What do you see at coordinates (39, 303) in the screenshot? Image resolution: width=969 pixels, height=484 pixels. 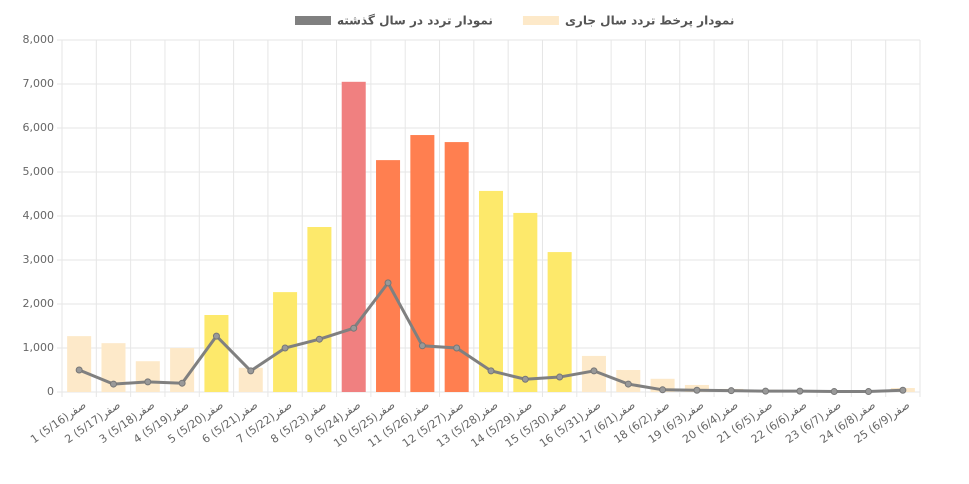 I see `y-tick-label: 2,000` at bounding box center [39, 303].